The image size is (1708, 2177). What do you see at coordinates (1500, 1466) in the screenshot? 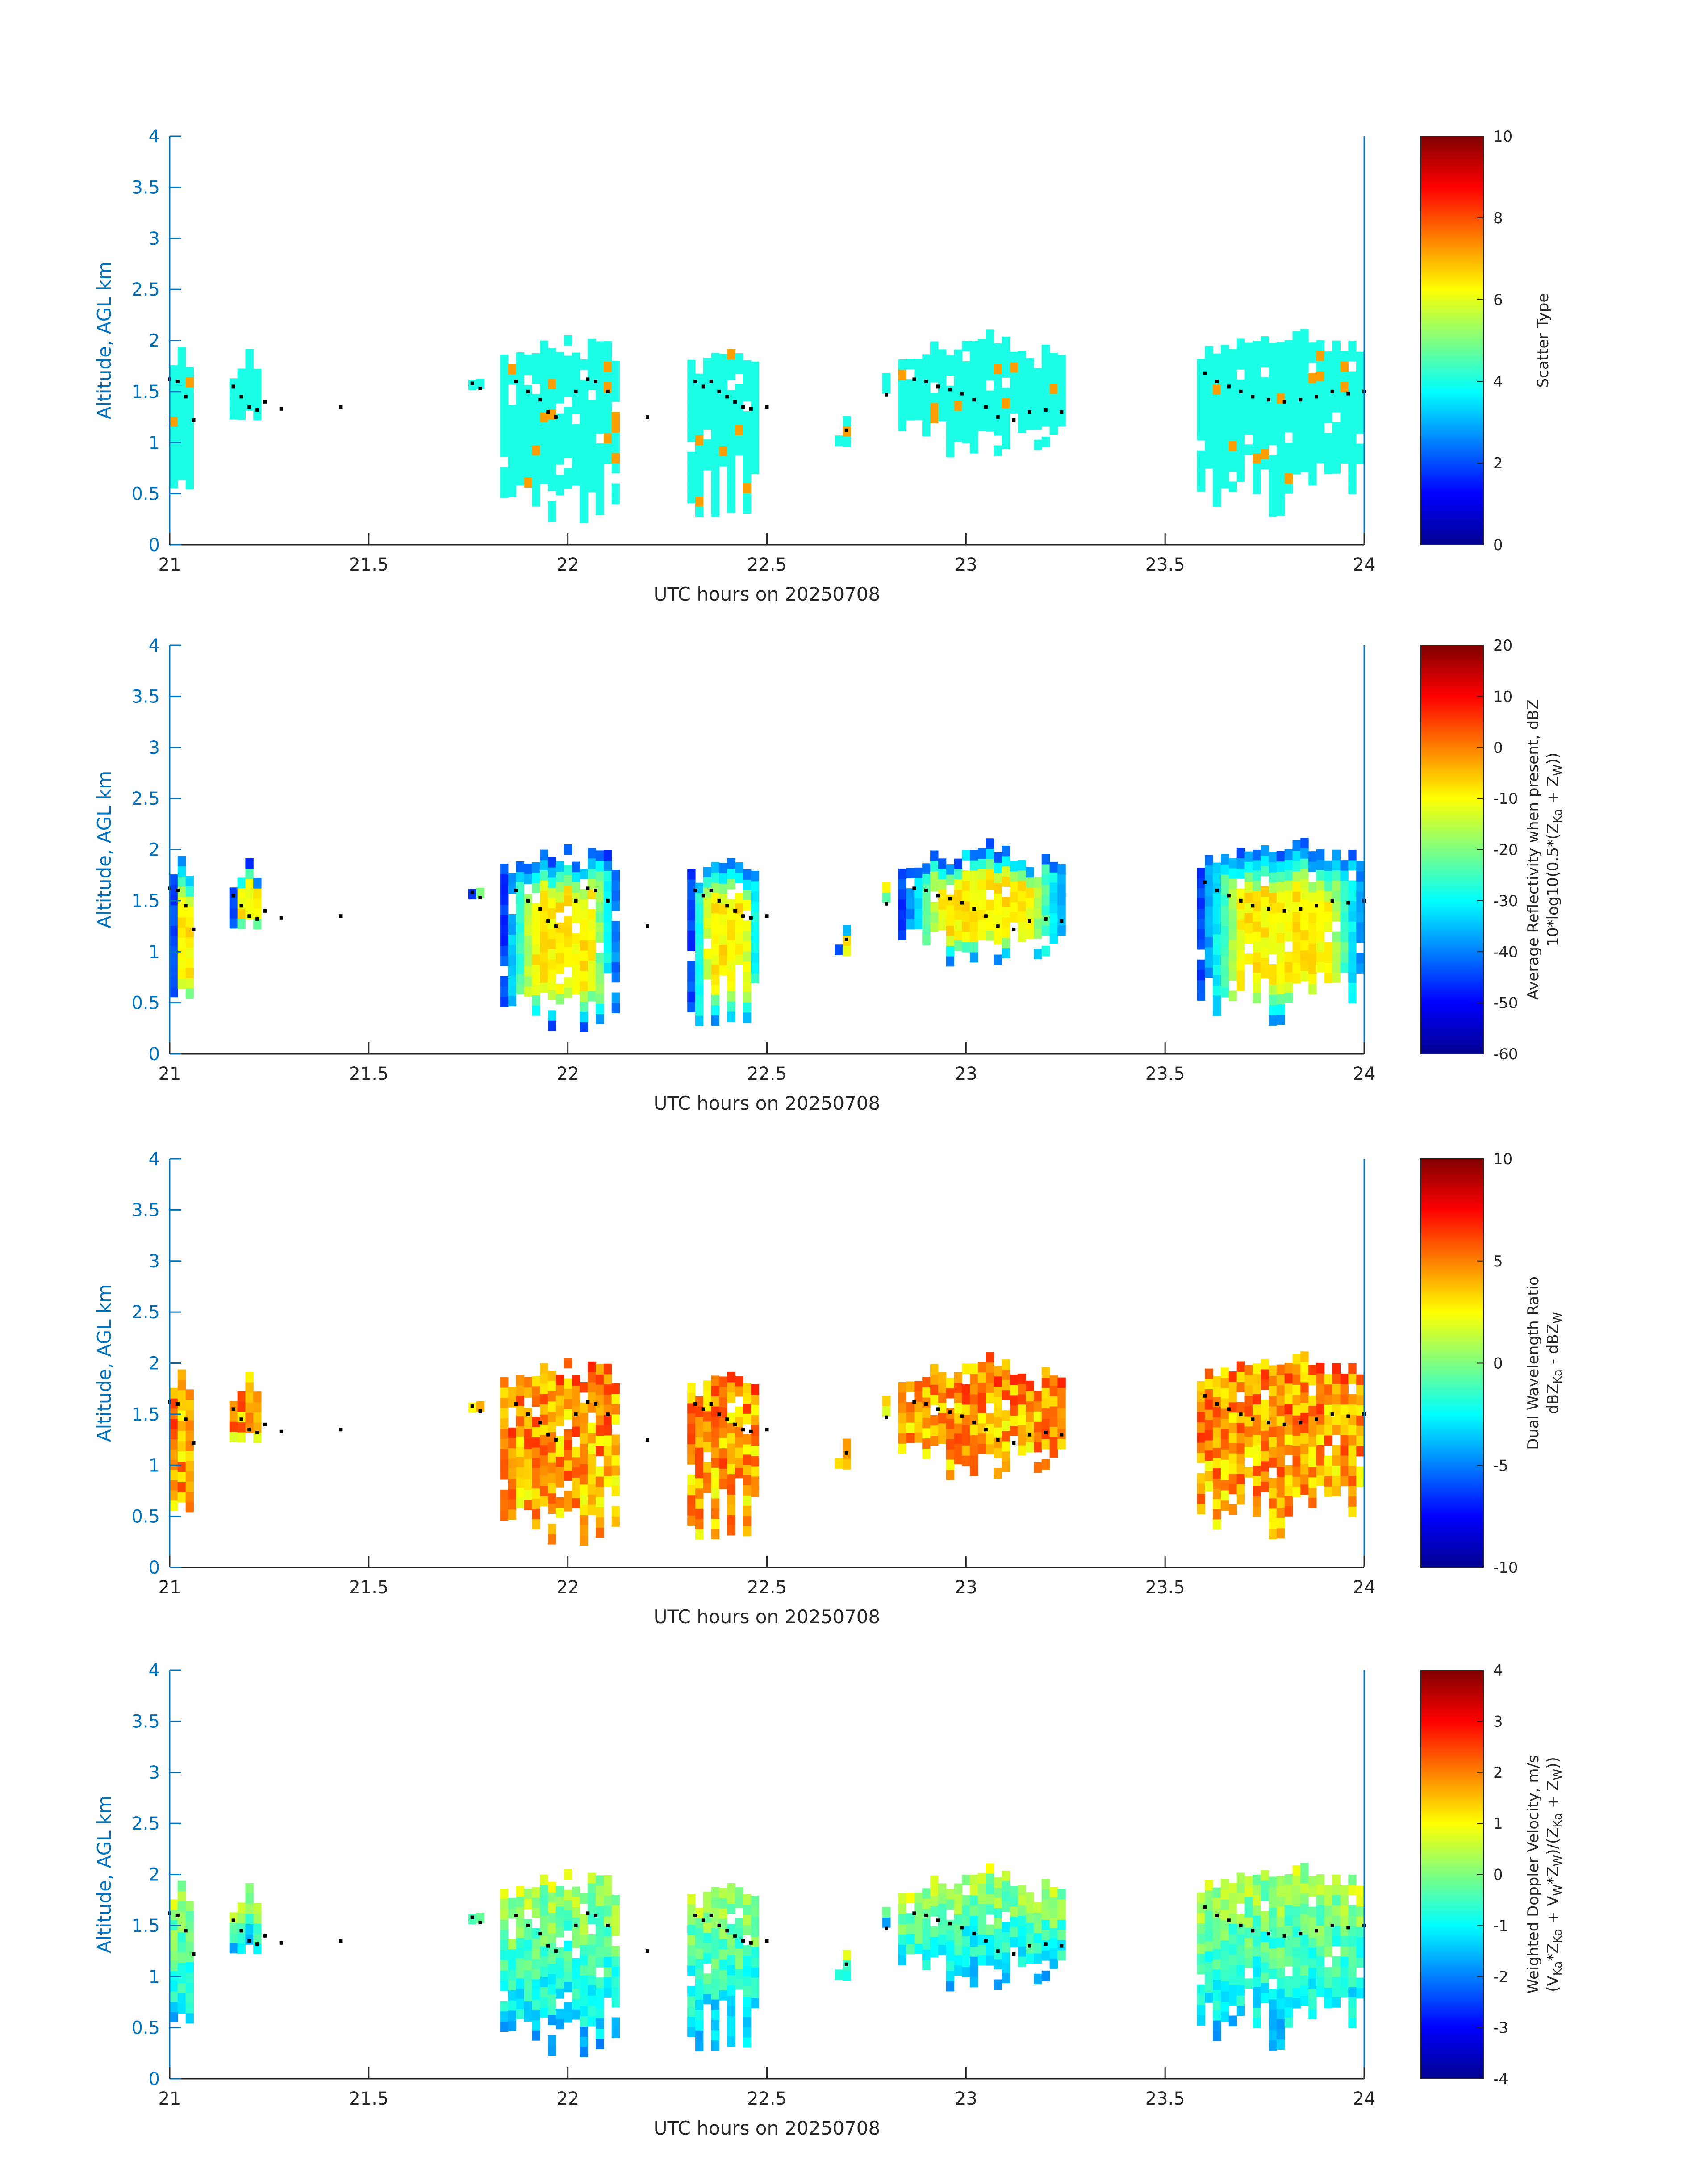
I see `colorbar-tick-label: -5` at bounding box center [1500, 1466].